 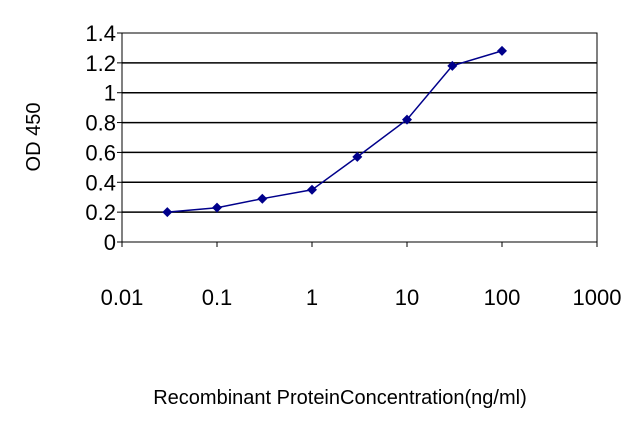 What do you see at coordinates (217, 297) in the screenshot?
I see `x-tick-label: 0.1` at bounding box center [217, 297].